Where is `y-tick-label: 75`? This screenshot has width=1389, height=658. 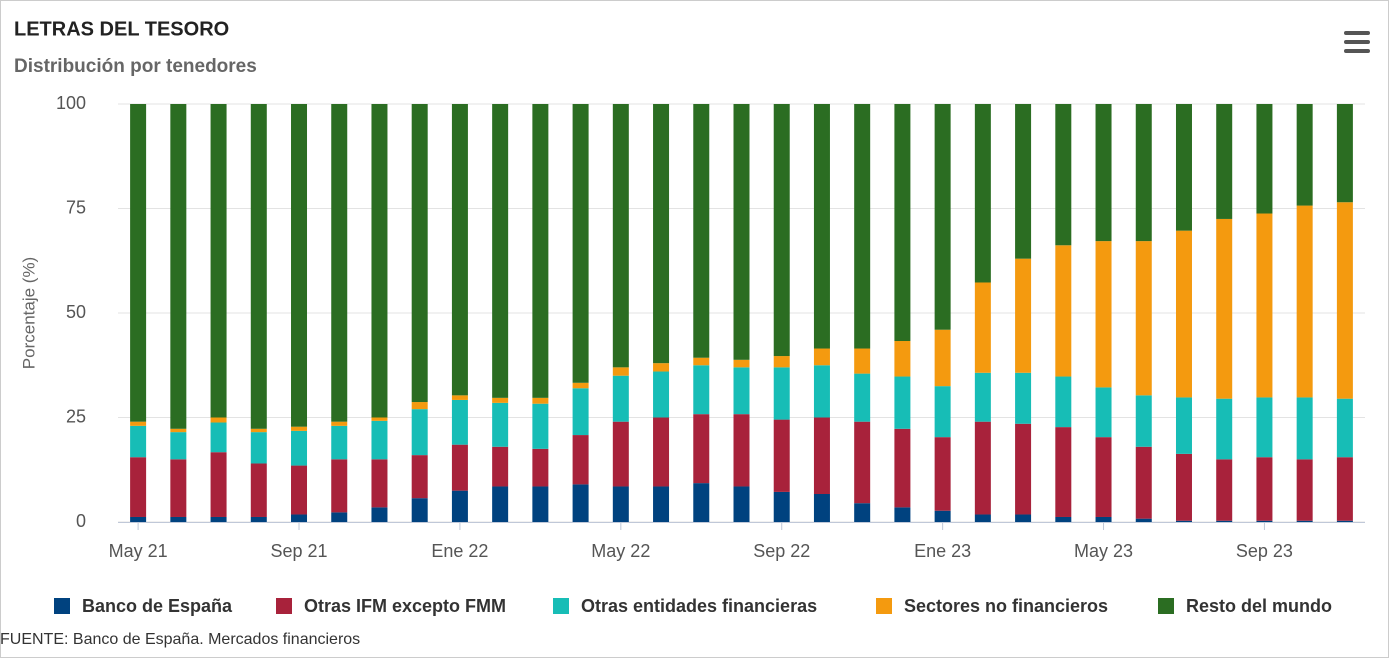 y-tick-label: 75 is located at coordinates (76, 207).